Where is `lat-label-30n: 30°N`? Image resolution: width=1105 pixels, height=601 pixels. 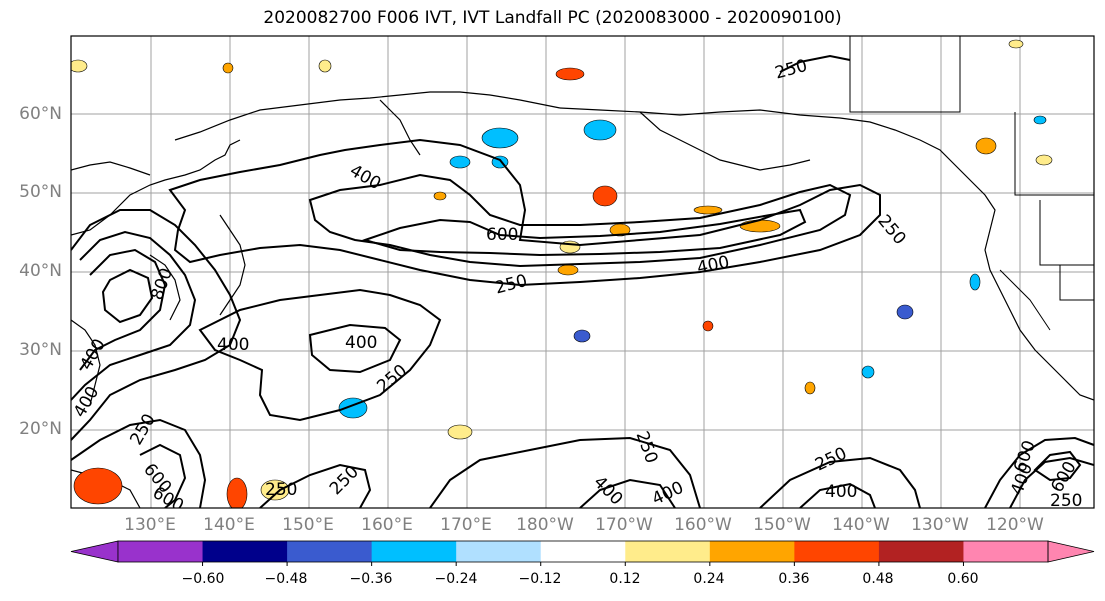
lat-label-30n: 30°N is located at coordinates (40, 350).